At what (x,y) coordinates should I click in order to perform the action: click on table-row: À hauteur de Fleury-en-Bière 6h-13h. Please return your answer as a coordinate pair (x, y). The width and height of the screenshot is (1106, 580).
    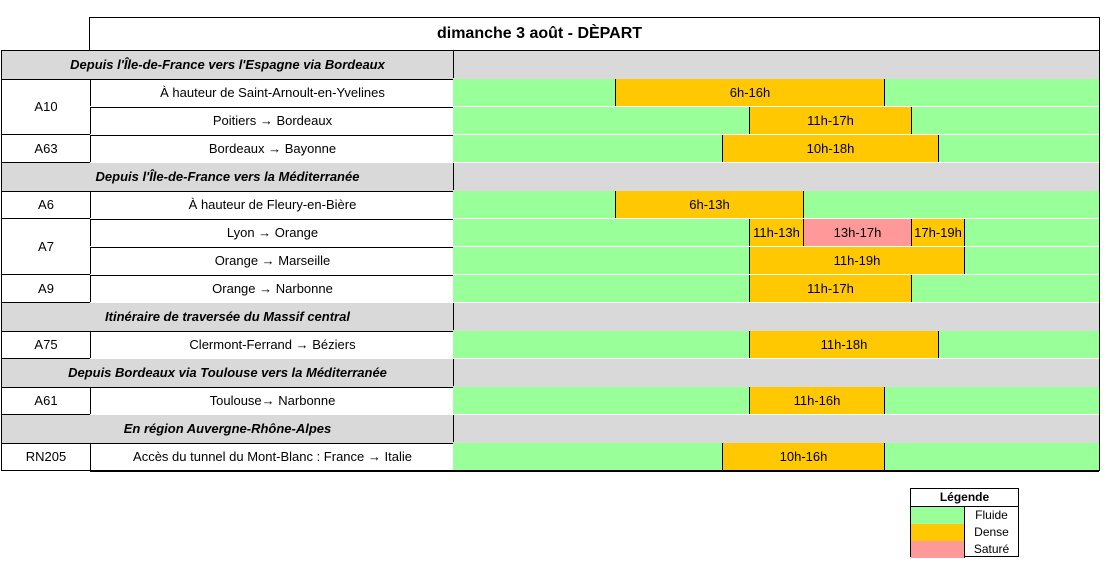
    Looking at the image, I should click on (594, 205).